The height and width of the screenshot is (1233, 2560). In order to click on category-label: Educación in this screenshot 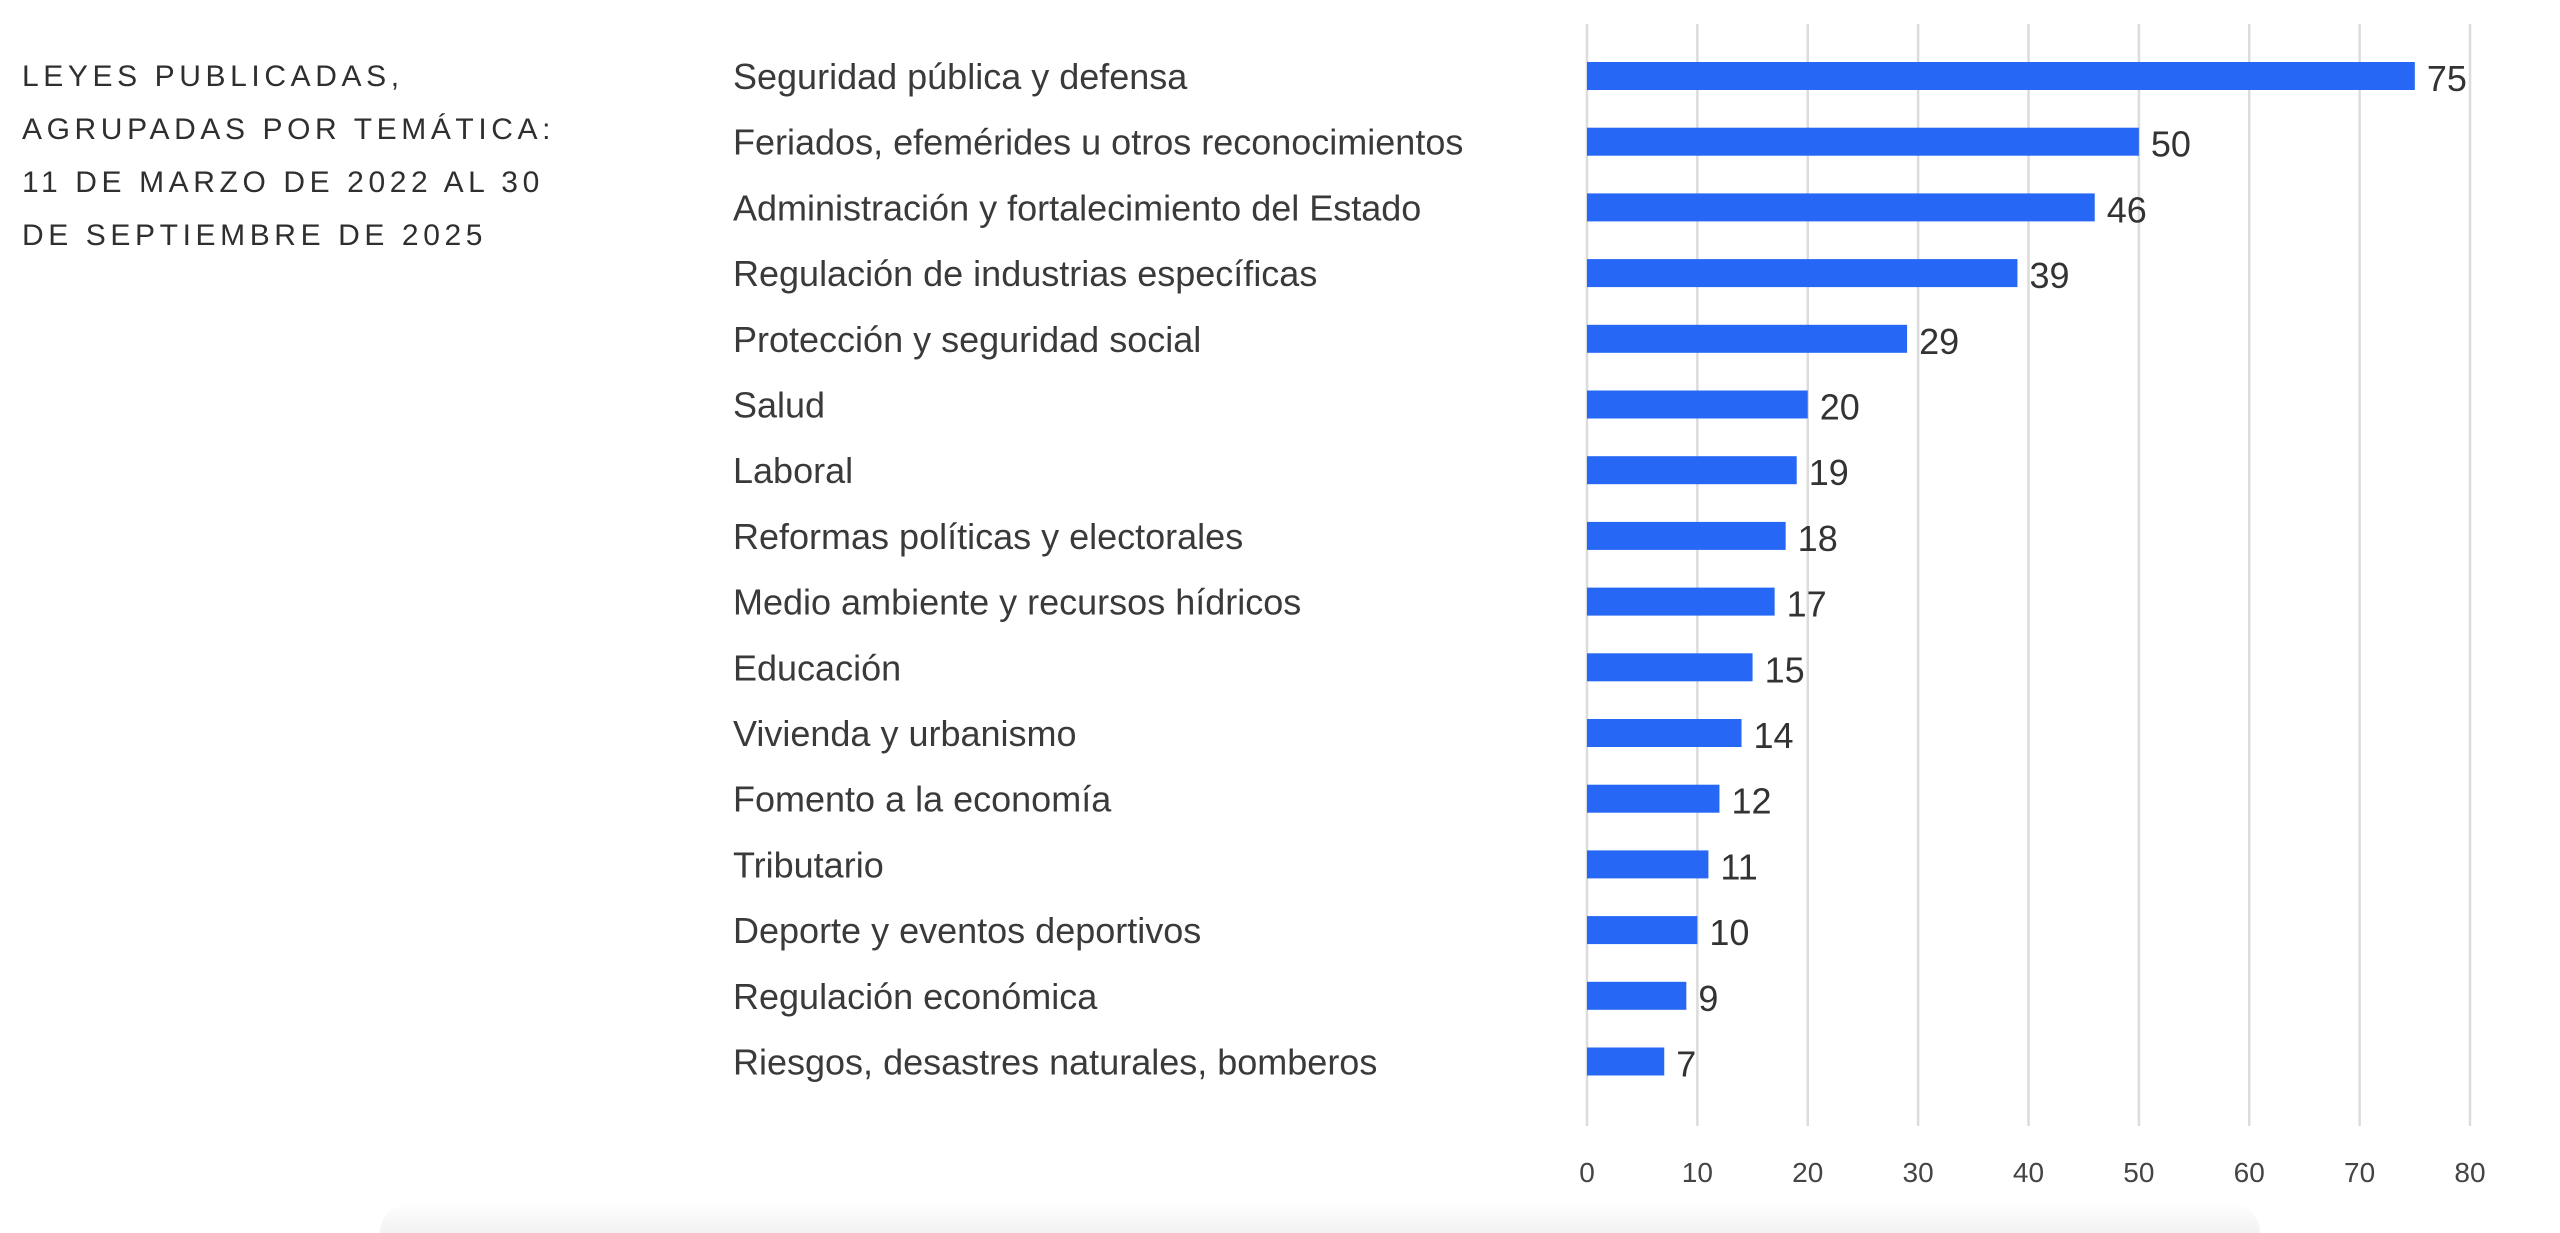, I will do `click(817, 667)`.